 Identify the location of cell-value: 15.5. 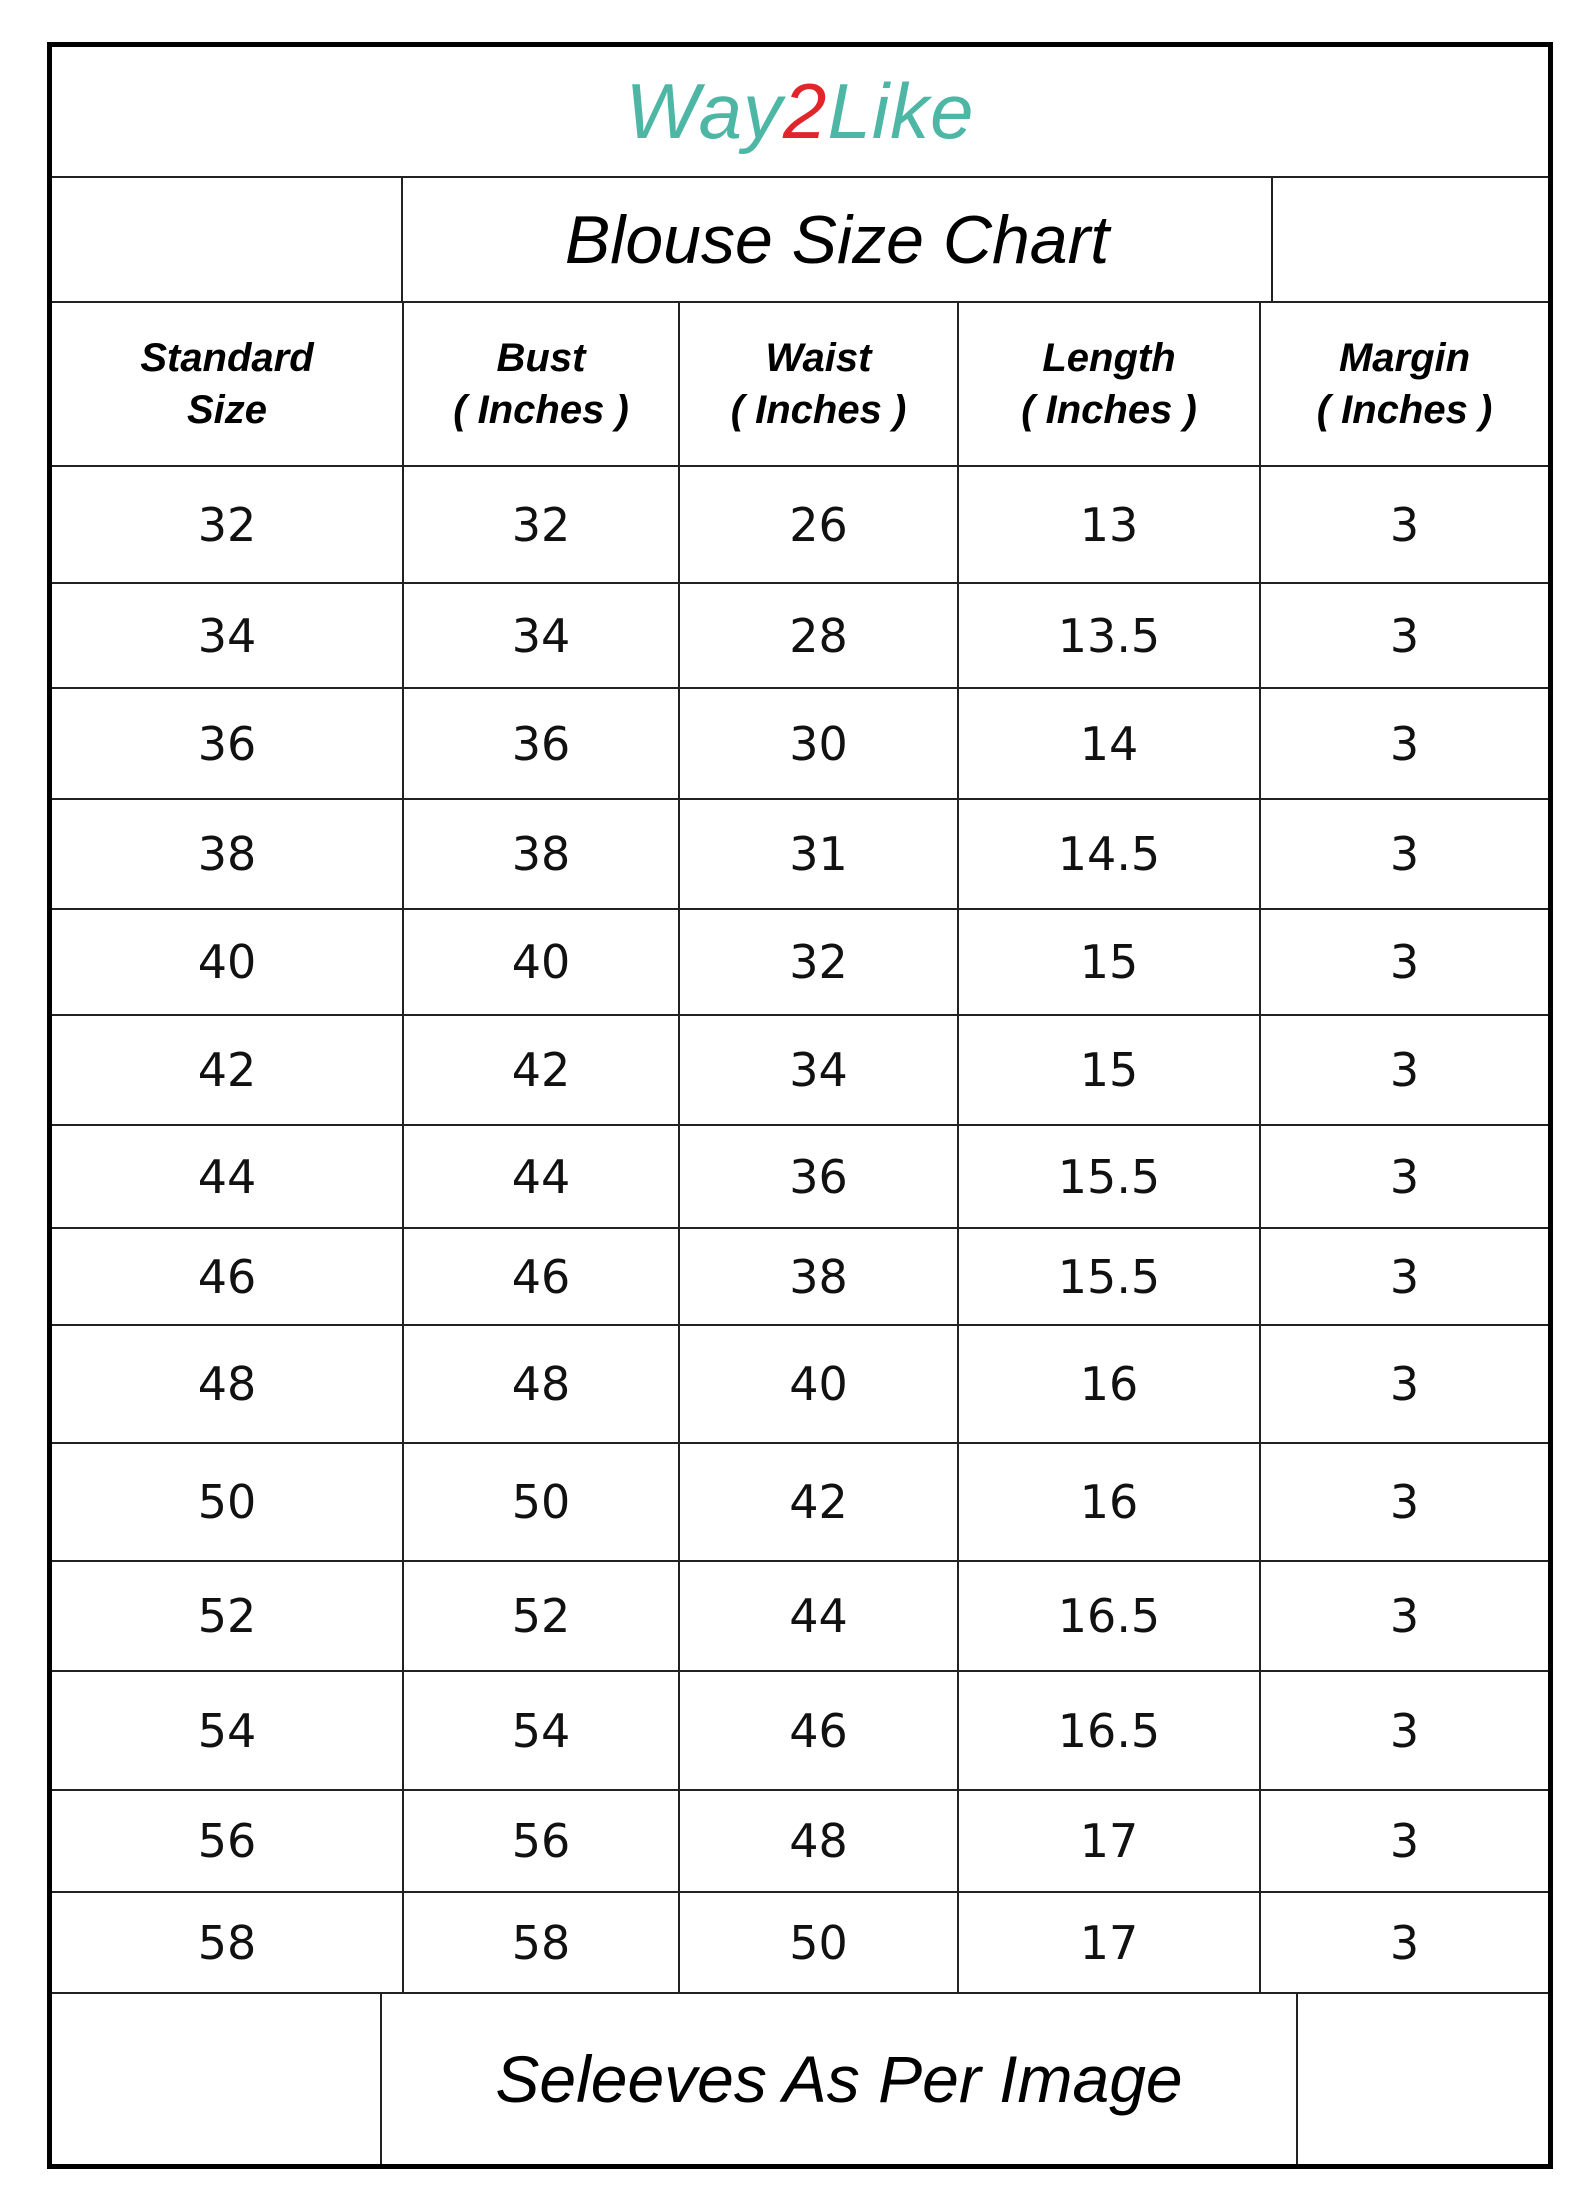
(1109, 1176).